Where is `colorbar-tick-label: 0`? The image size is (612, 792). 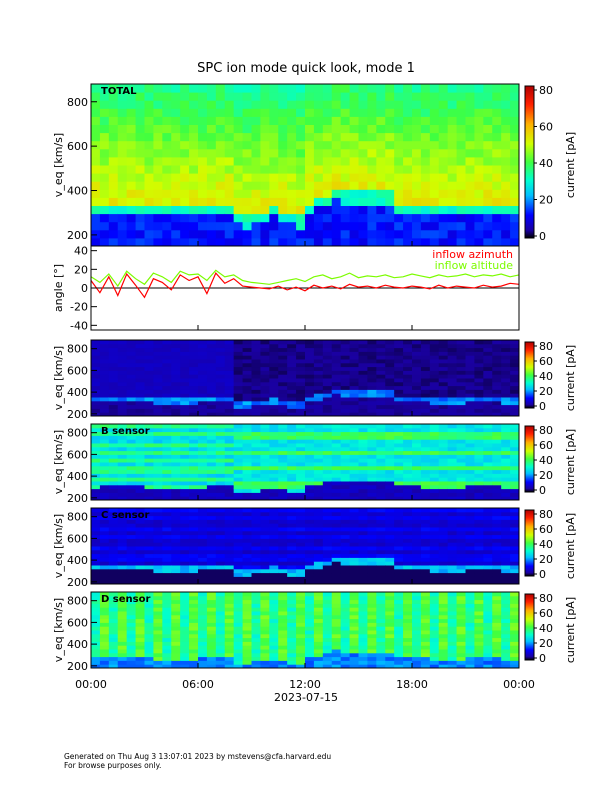
colorbar-tick-label: 0 is located at coordinates (542, 236).